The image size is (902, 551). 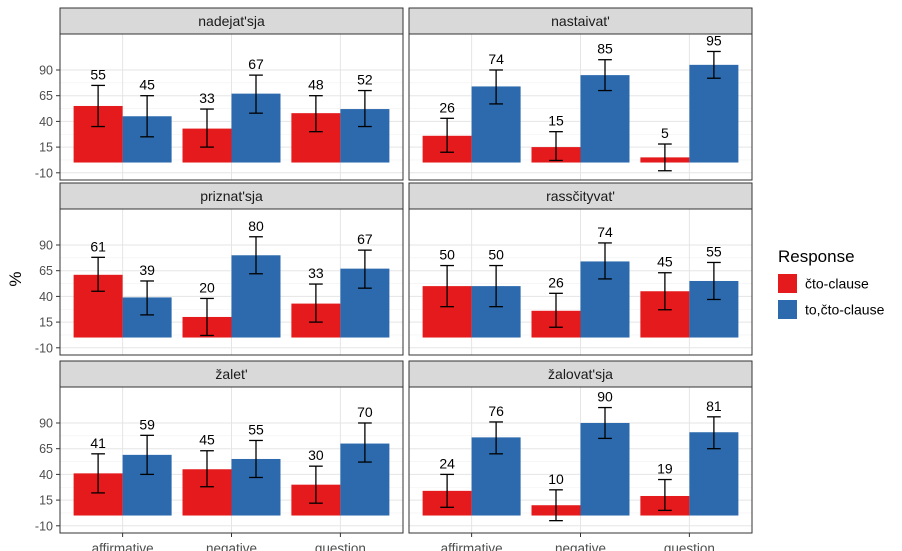 I want to click on data-label: 39, so click(x=147, y=270).